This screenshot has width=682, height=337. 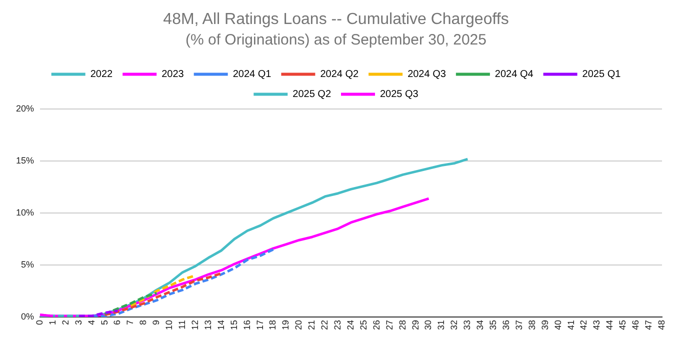 What do you see at coordinates (285, 325) in the screenshot?
I see `x-tick-label: 19` at bounding box center [285, 325].